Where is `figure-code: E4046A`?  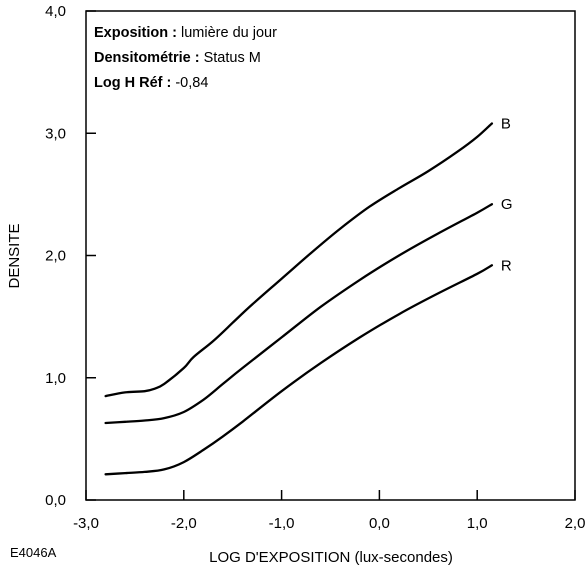 figure-code: E4046A is located at coordinates (33, 552).